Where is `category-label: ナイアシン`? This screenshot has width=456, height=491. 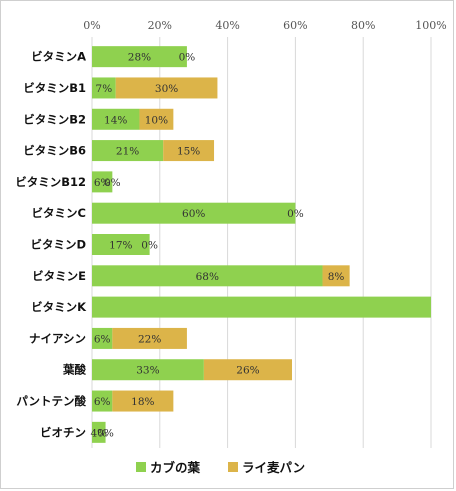
category-label: ナイアシン is located at coordinates (57, 338).